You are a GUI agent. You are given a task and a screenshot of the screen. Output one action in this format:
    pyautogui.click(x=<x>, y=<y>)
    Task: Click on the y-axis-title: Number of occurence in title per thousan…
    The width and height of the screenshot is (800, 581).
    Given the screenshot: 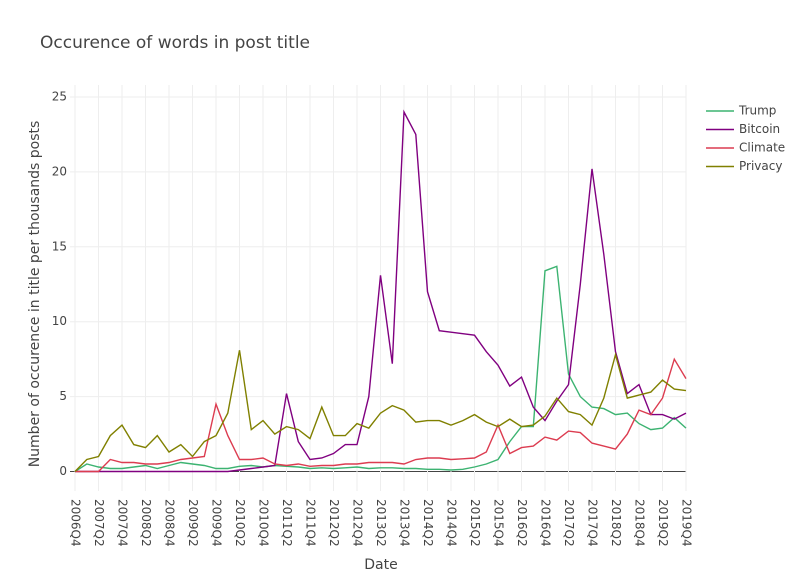 What is the action you would take?
    pyautogui.click(x=35, y=294)
    